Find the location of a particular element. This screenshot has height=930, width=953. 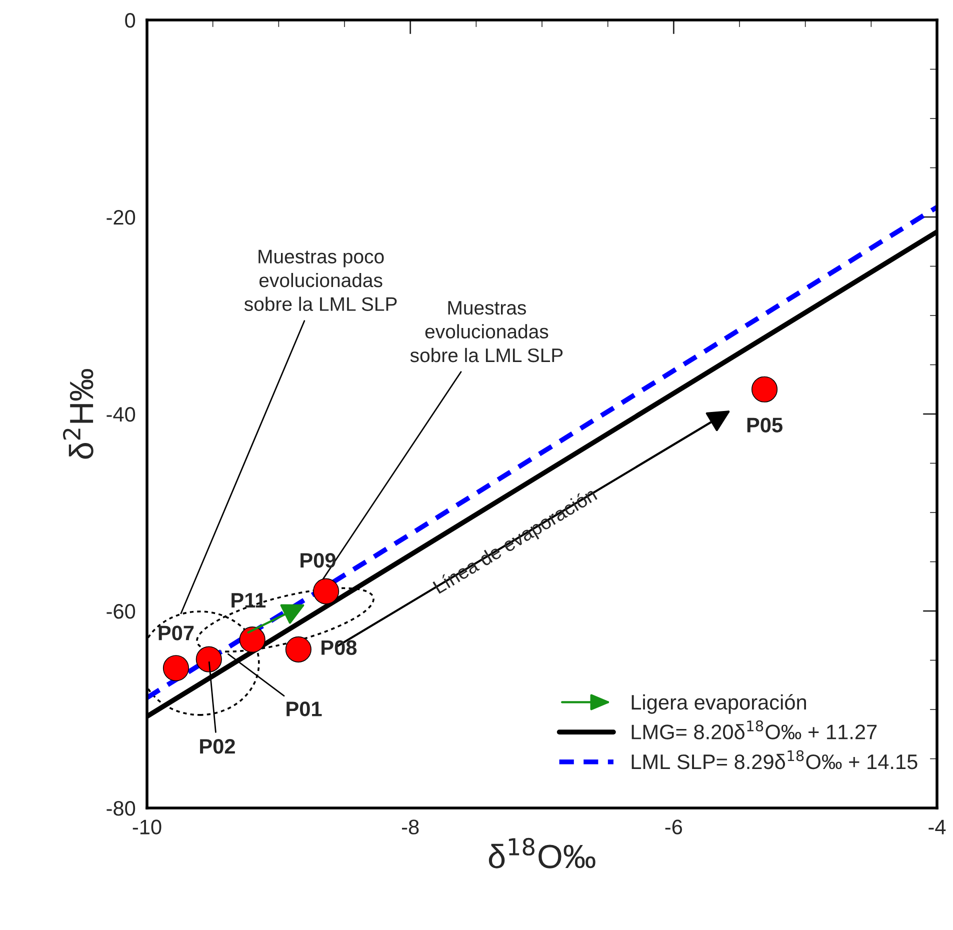

y-tick-label: -80 is located at coordinates (121, 808).